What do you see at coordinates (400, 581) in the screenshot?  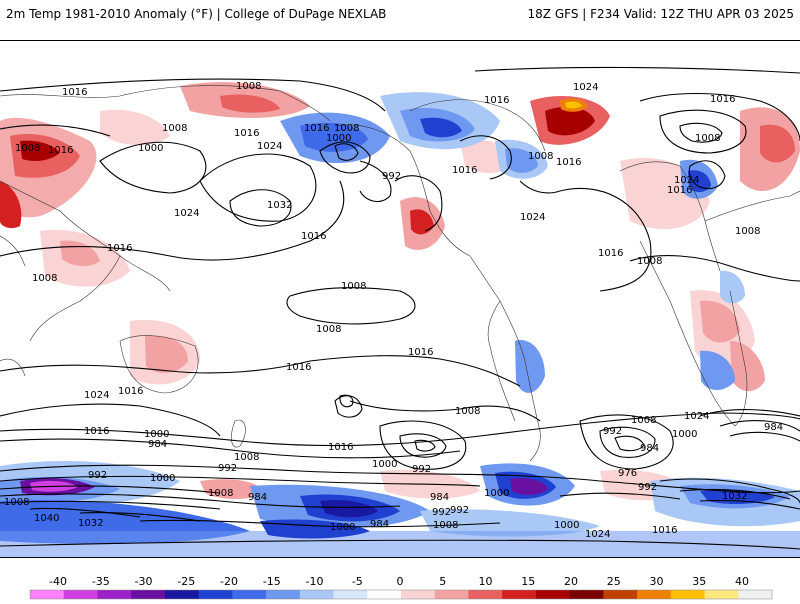 I see `colorbar-tick-label: 0` at bounding box center [400, 581].